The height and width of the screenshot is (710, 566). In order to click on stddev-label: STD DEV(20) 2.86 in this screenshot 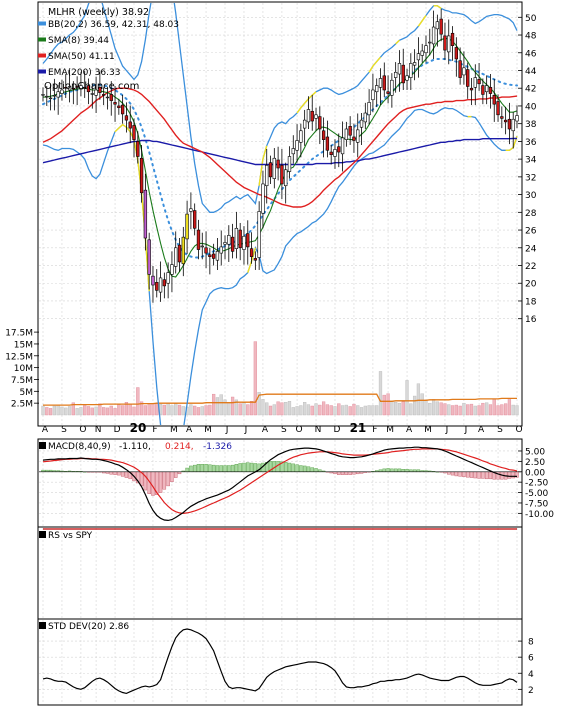, I will do `click(84, 627)`.